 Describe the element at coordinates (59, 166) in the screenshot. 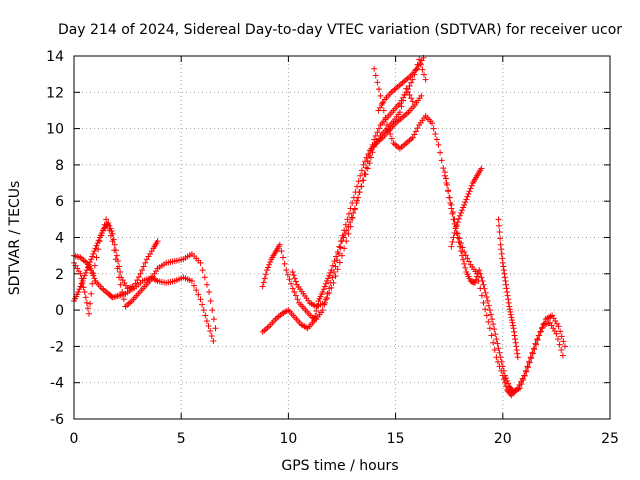

I see `y-tick-label: 8` at that location.